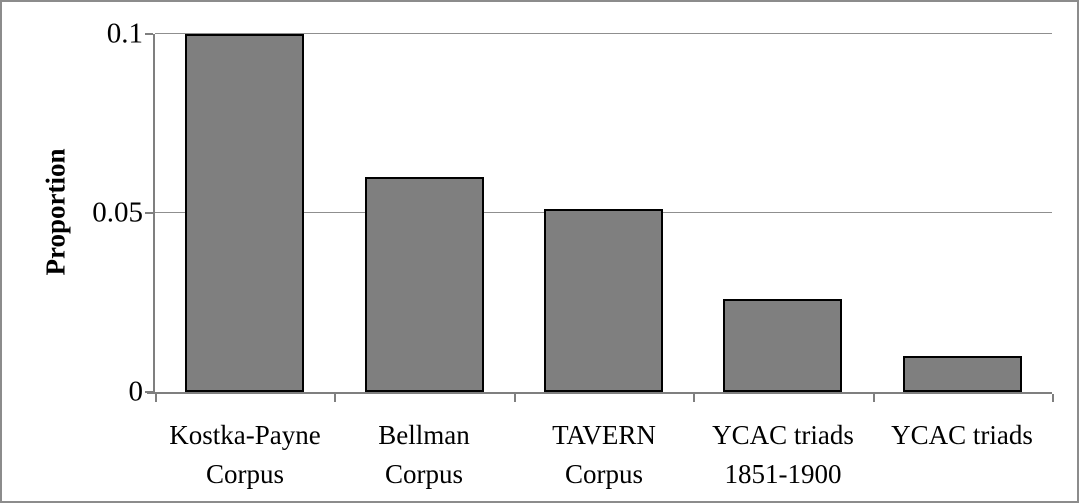 This screenshot has width=1079, height=503. Describe the element at coordinates (117, 212) in the screenshot. I see `y-tick-label: 0.05` at that location.